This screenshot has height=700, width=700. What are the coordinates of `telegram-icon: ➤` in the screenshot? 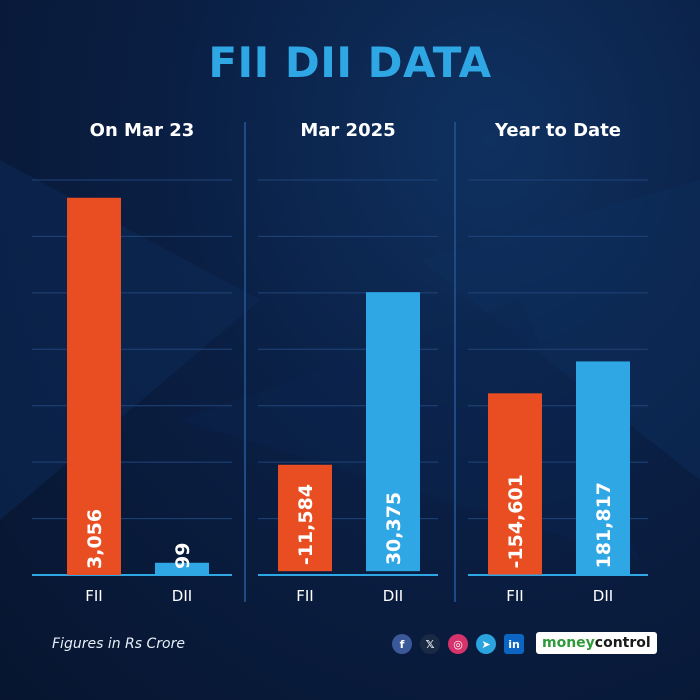 It's located at (486, 644).